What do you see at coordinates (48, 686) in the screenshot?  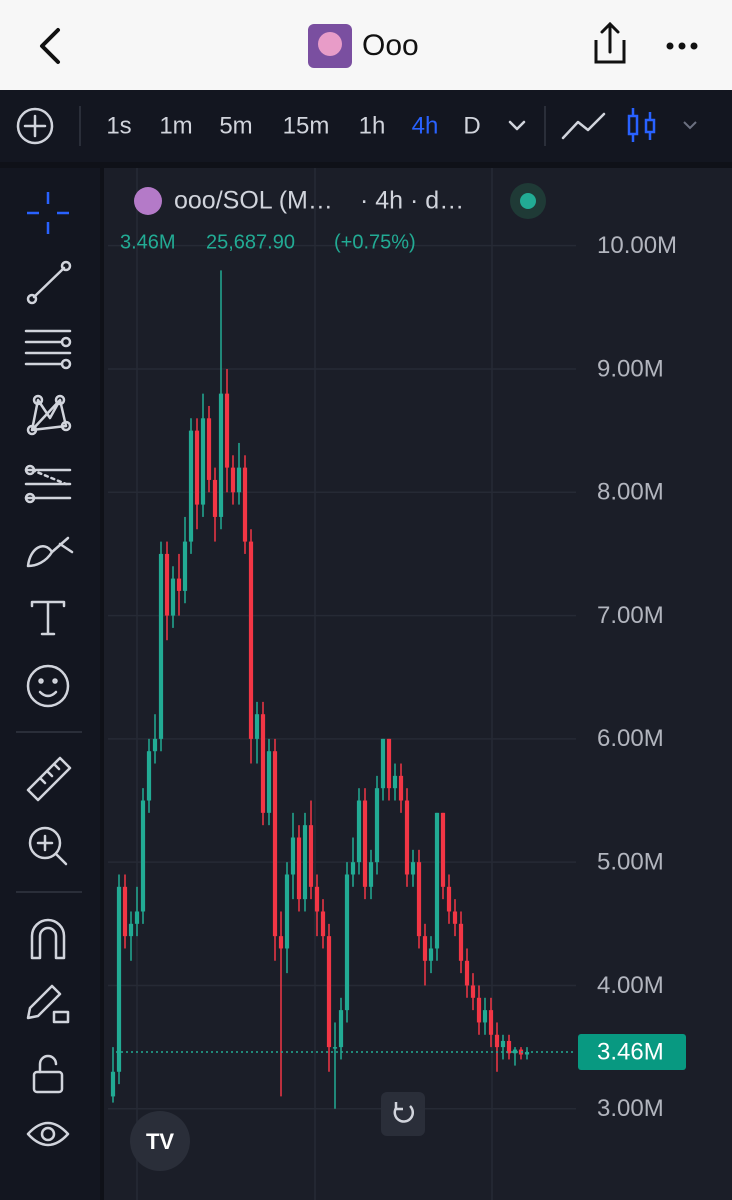 I see `emoji-tool` at bounding box center [48, 686].